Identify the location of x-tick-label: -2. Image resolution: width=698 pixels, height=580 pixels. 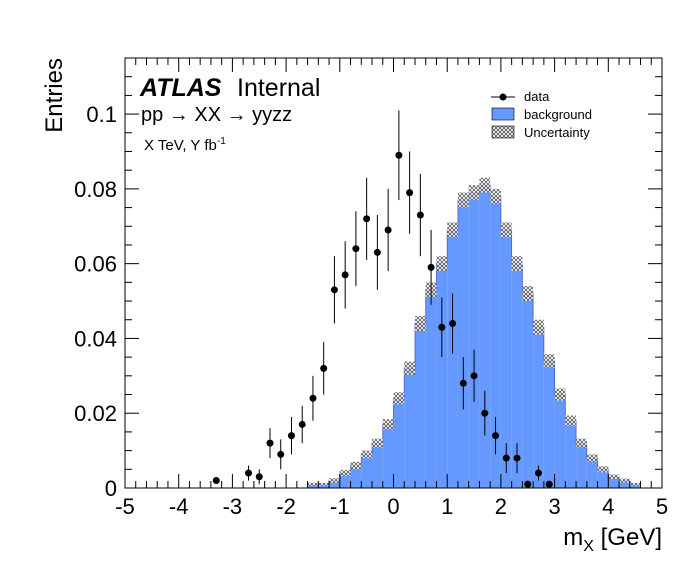
(286, 506).